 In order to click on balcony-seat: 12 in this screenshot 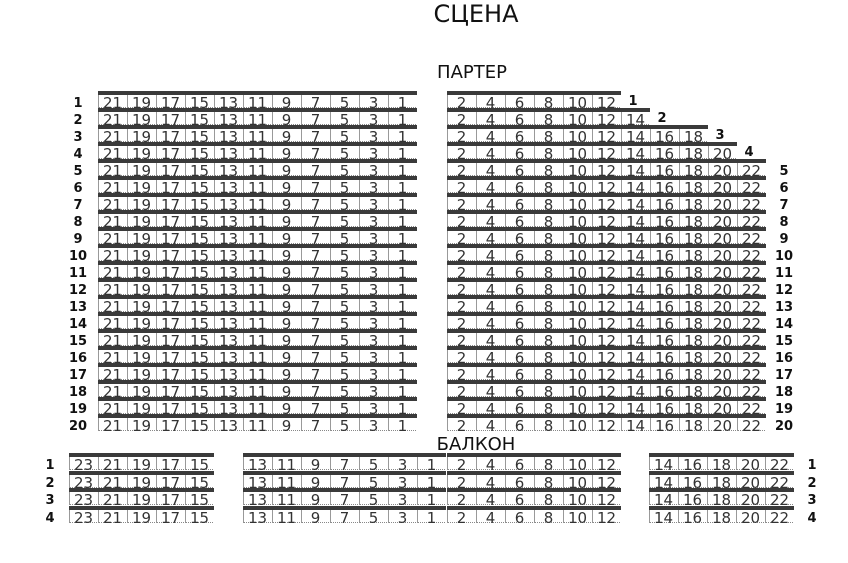, I will do `click(606, 498)`.